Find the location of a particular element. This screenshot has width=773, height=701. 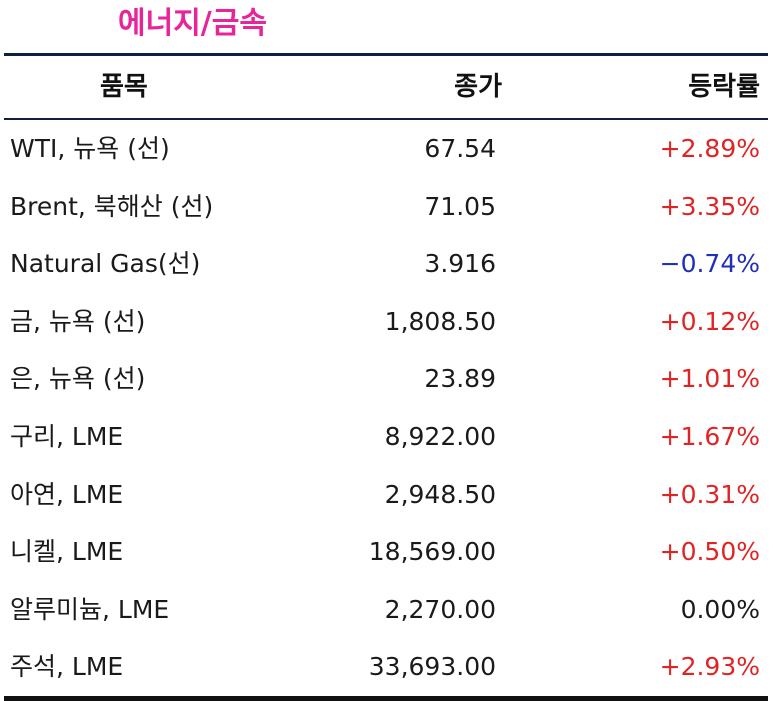

table-row: 니켈, LME 18,569.00 +0.50% is located at coordinates (386, 552).